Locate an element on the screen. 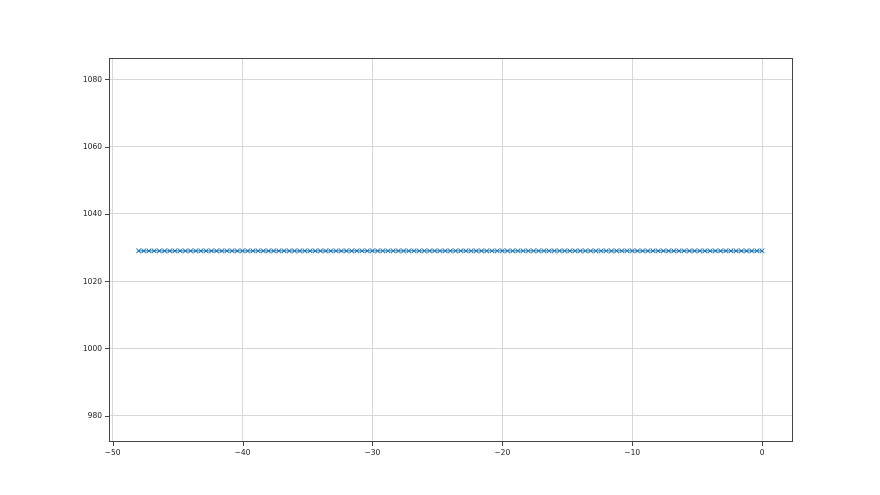 This screenshot has height=495, width=880. data-markers is located at coordinates (450, 251).